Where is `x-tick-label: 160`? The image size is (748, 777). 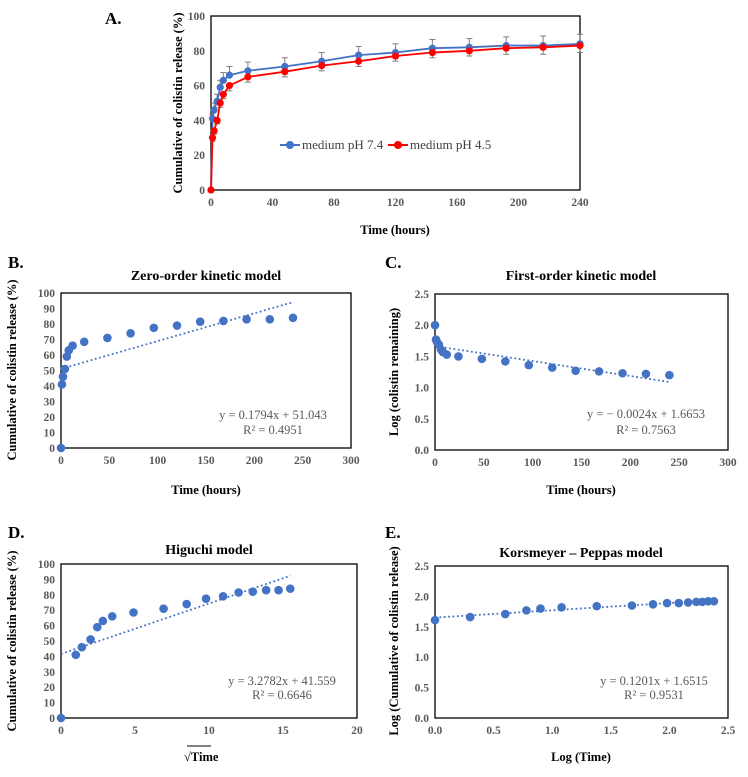 x-tick-label: 160 is located at coordinates (457, 203).